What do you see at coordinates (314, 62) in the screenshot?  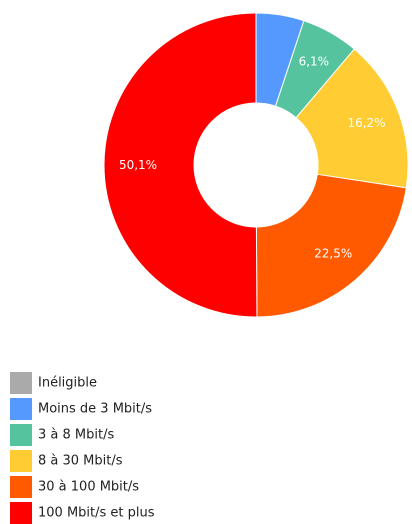 I see `slice-label: 6,1%` at bounding box center [314, 62].